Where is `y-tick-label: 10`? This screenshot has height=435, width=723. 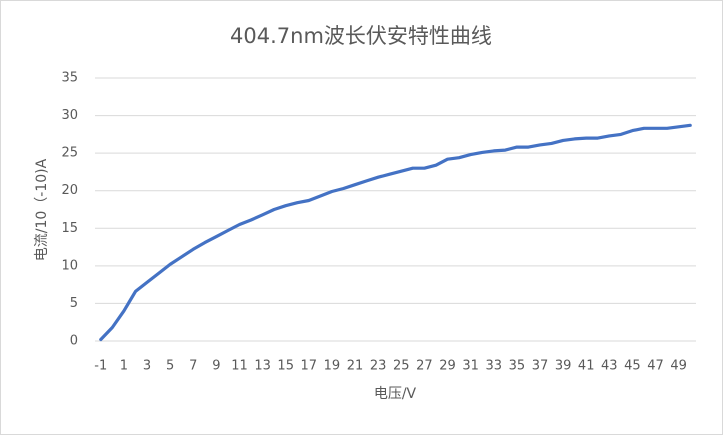
y-tick-label: 10 is located at coordinates (69, 265).